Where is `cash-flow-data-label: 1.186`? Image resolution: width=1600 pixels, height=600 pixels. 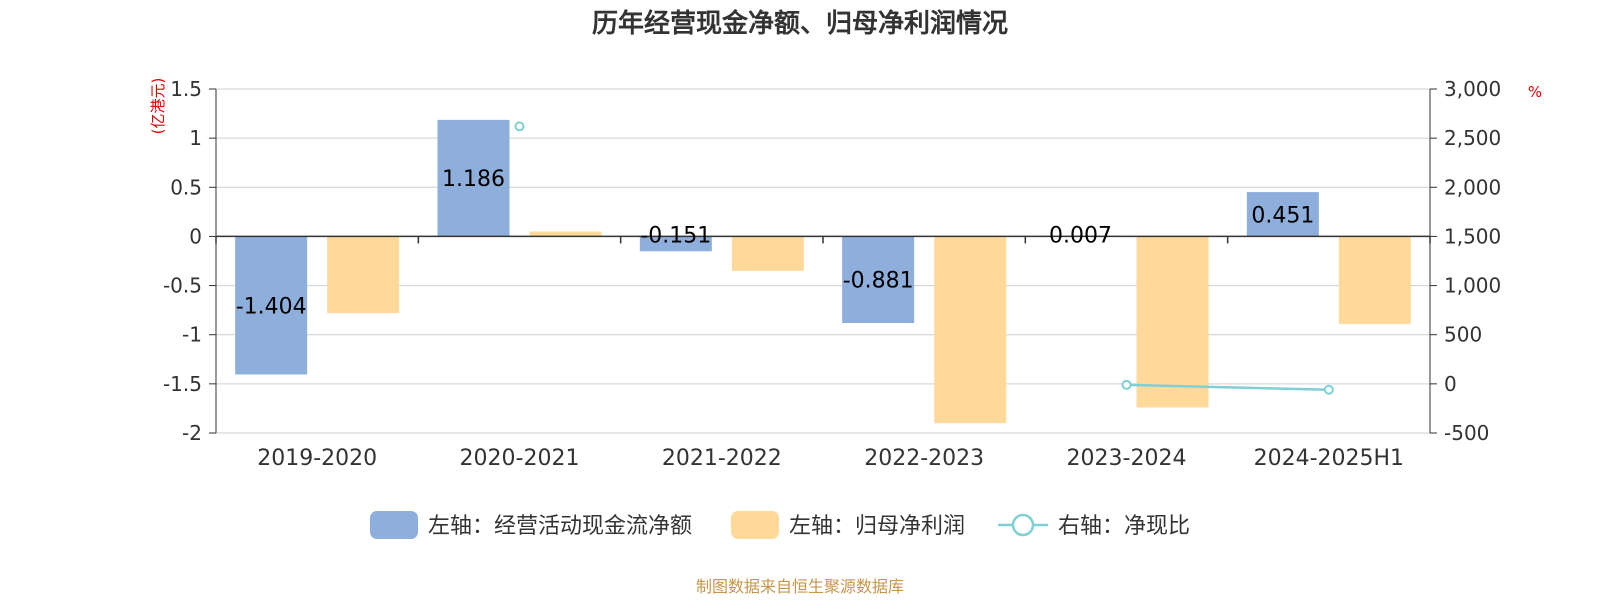
cash-flow-data-label: 1.186 is located at coordinates (473, 179).